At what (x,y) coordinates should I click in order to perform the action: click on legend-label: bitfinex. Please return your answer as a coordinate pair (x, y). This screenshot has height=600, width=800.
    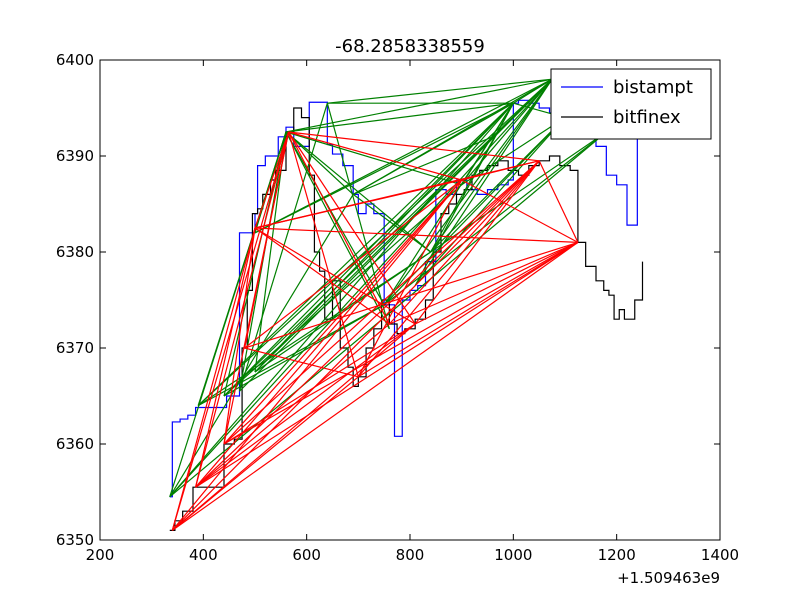
    Looking at the image, I should click on (647, 117).